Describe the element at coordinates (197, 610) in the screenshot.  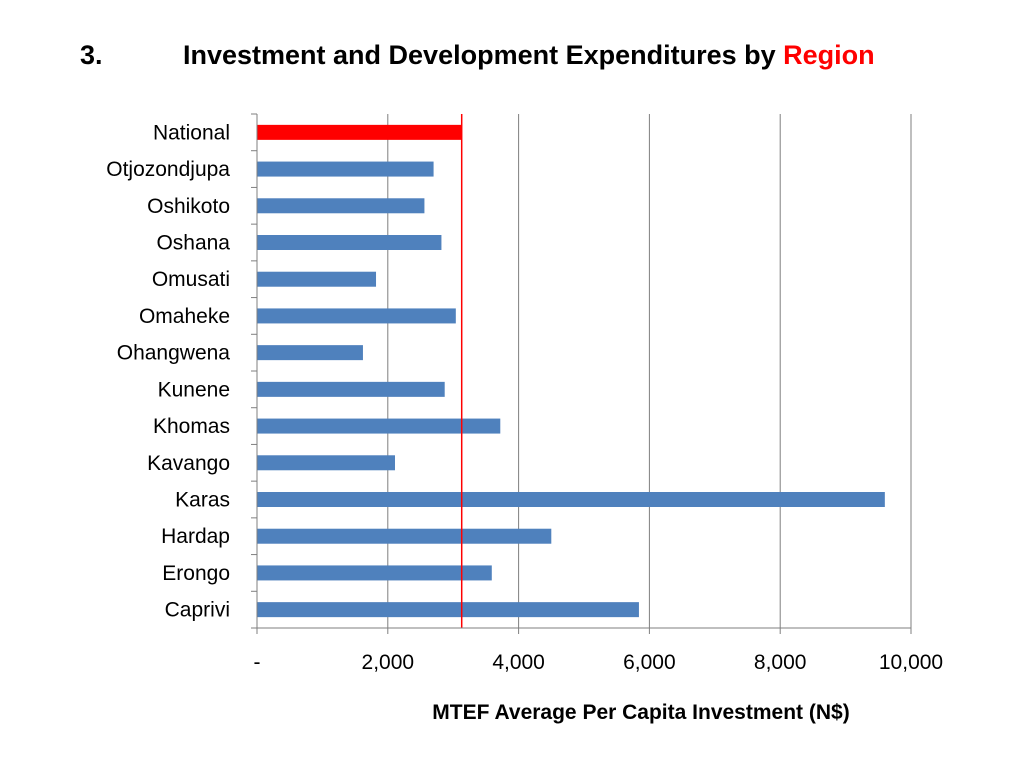
I see `category-label: Caprivi` at that location.